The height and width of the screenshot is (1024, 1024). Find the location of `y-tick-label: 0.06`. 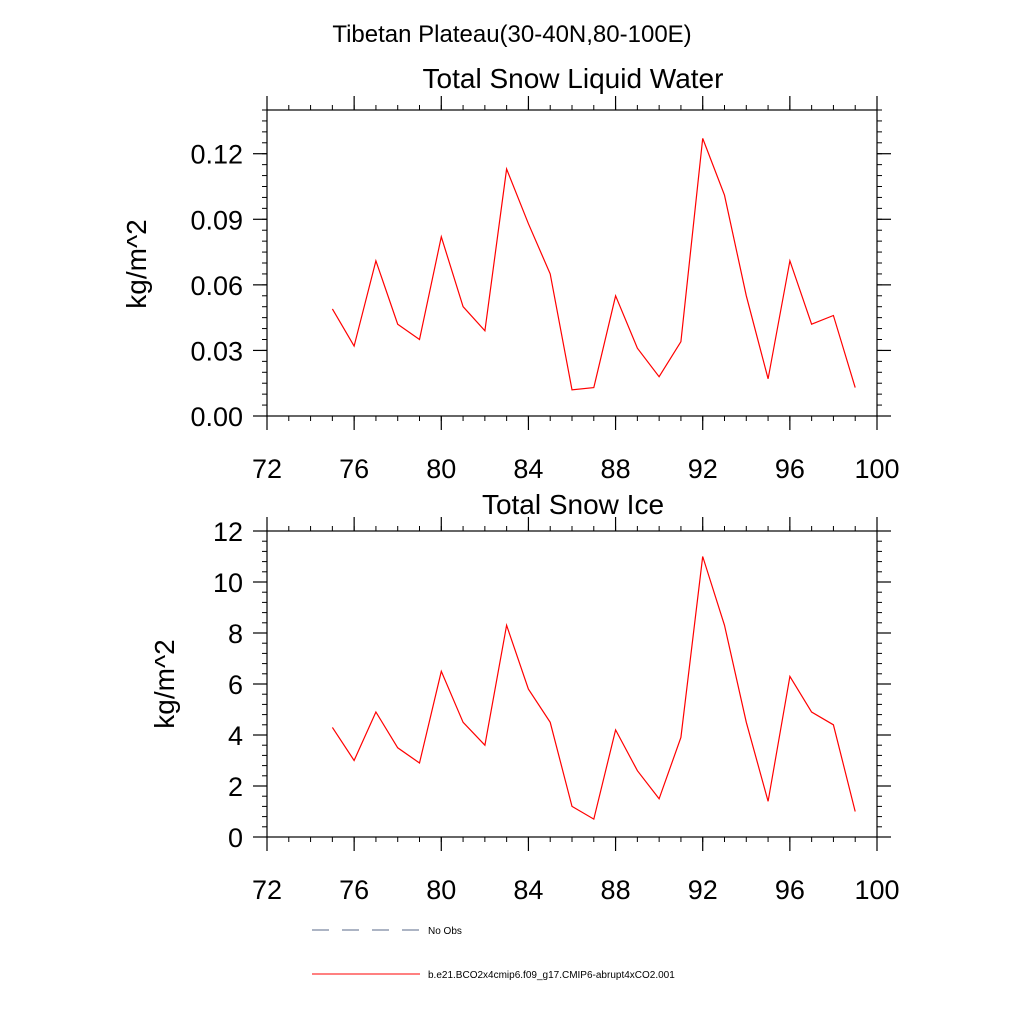

y-tick-label: 0.06 is located at coordinates (216, 286).